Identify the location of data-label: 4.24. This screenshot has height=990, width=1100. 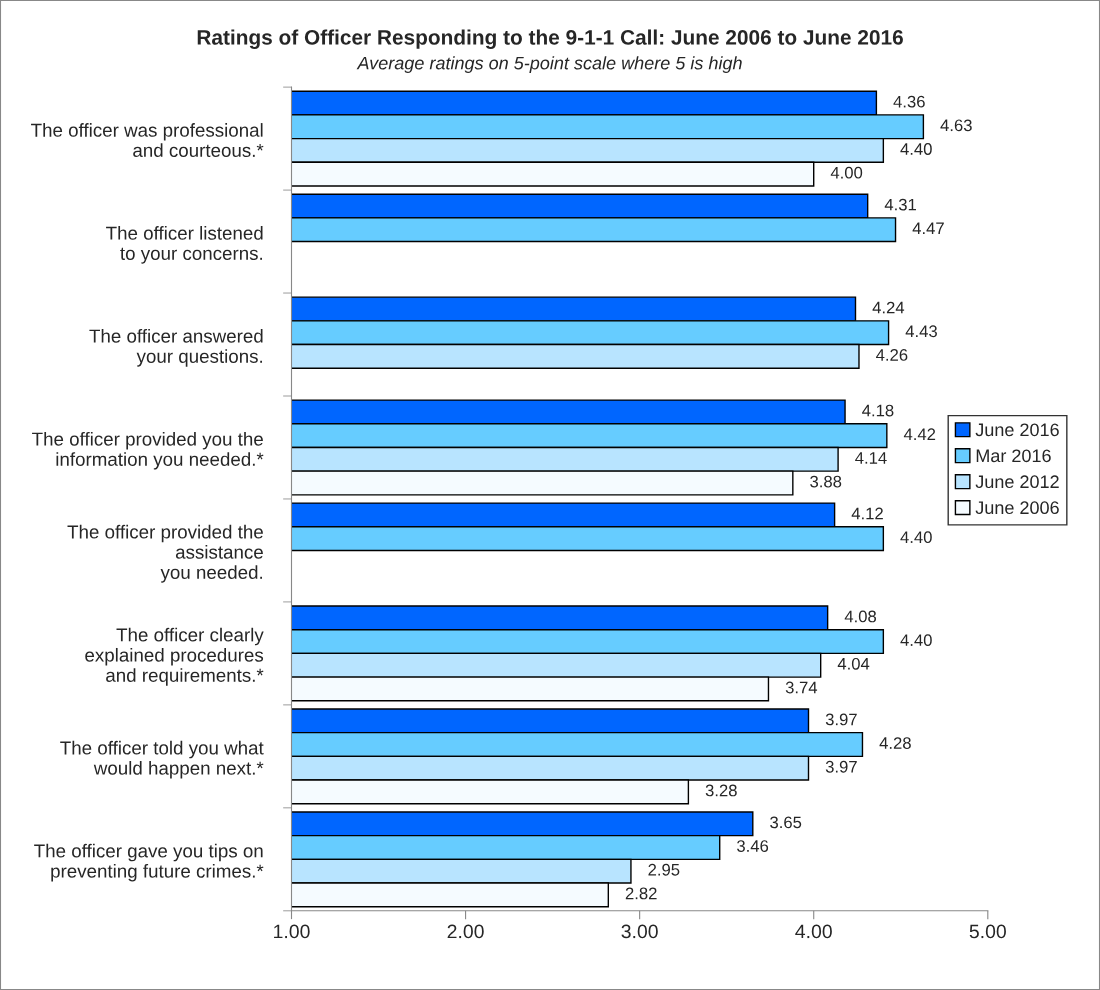
(888, 307).